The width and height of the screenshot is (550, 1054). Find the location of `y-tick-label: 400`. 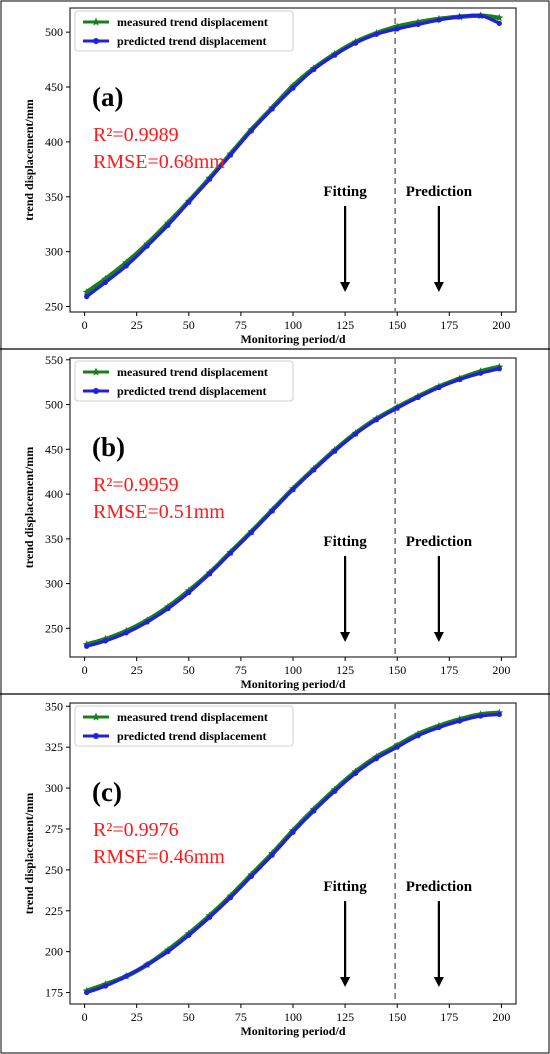

y-tick-label: 400 is located at coordinates (54, 142).